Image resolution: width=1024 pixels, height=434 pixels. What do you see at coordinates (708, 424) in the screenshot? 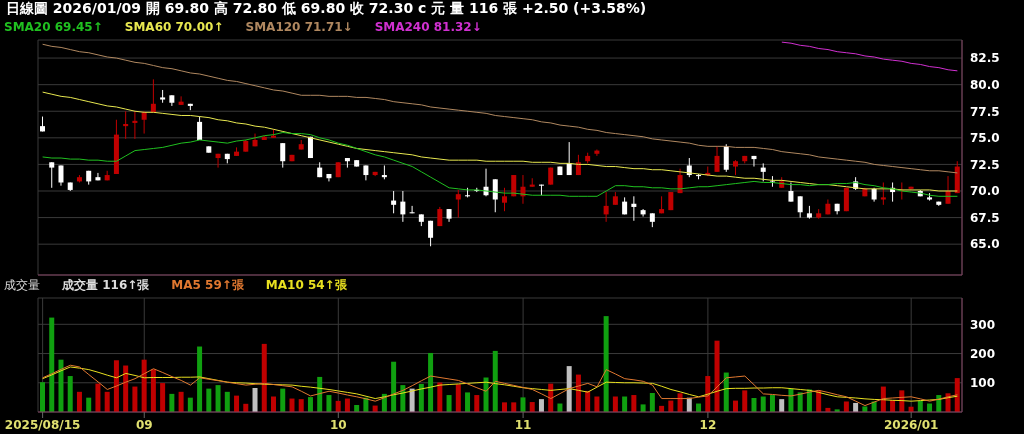
I see `x-tick-label: 12` at bounding box center [708, 424].